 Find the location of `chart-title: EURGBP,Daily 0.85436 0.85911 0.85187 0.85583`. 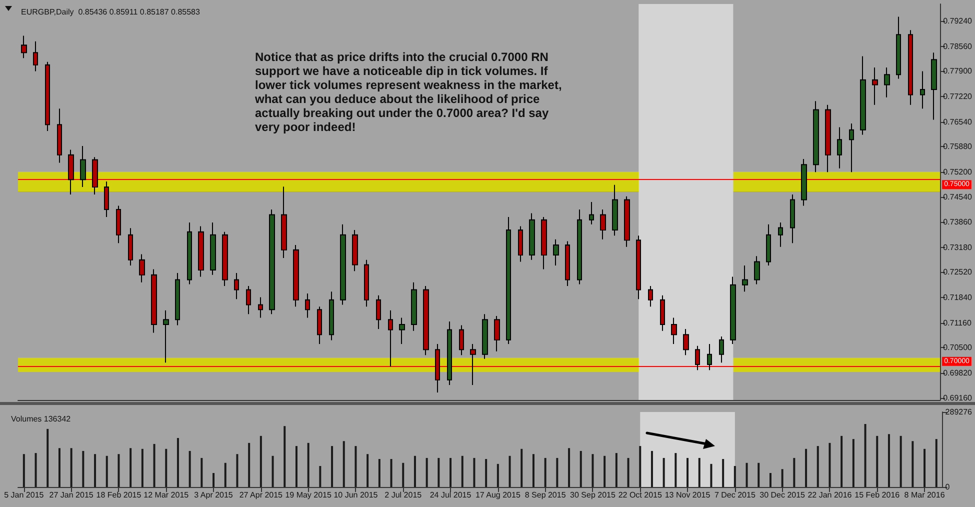

chart-title: EURGBP,Daily 0.85436 0.85911 0.85187 0.85583 is located at coordinates (110, 12).